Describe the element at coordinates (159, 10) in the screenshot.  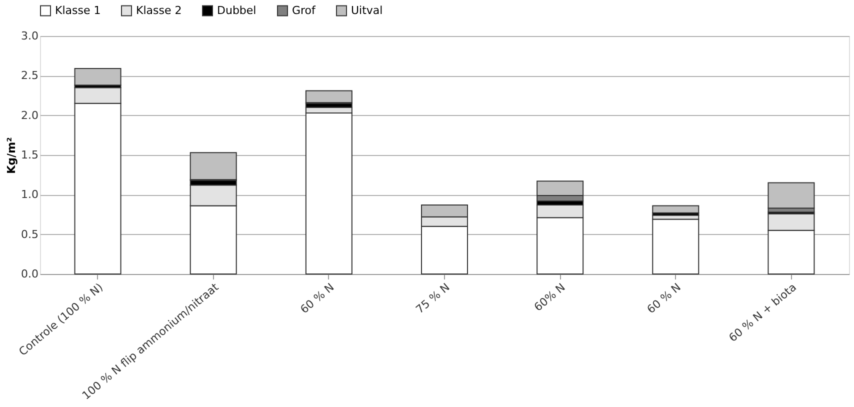
I see `legend-label: Klasse 2` at that location.